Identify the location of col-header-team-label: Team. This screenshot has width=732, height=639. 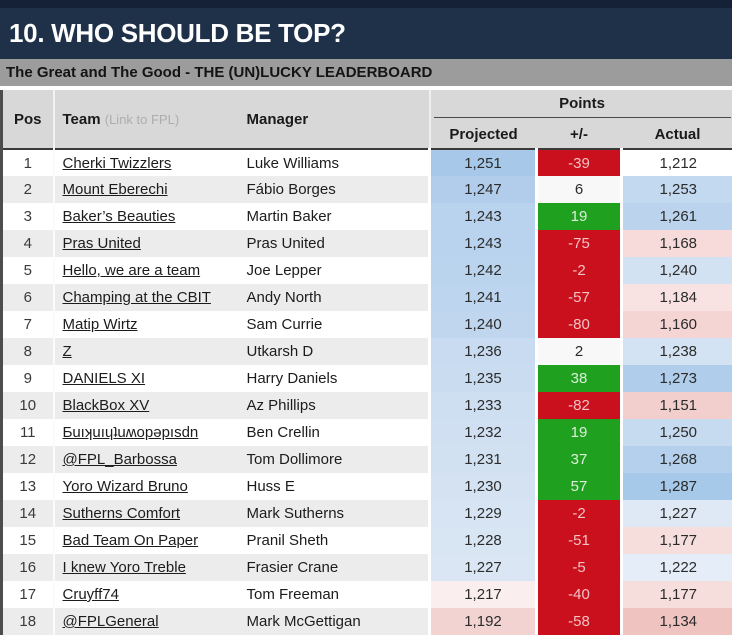
(81, 119).